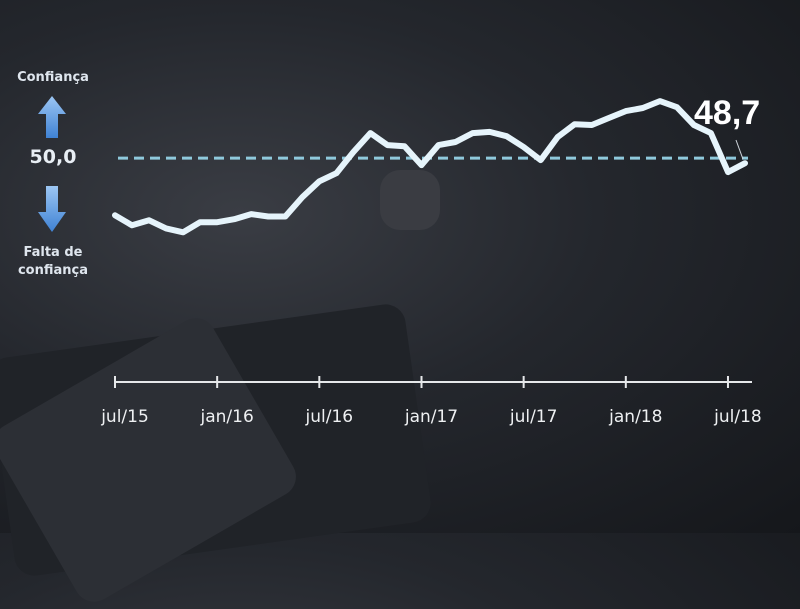 The image size is (800, 609). I want to click on no-confidence-label-line2: confiança, so click(53, 270).